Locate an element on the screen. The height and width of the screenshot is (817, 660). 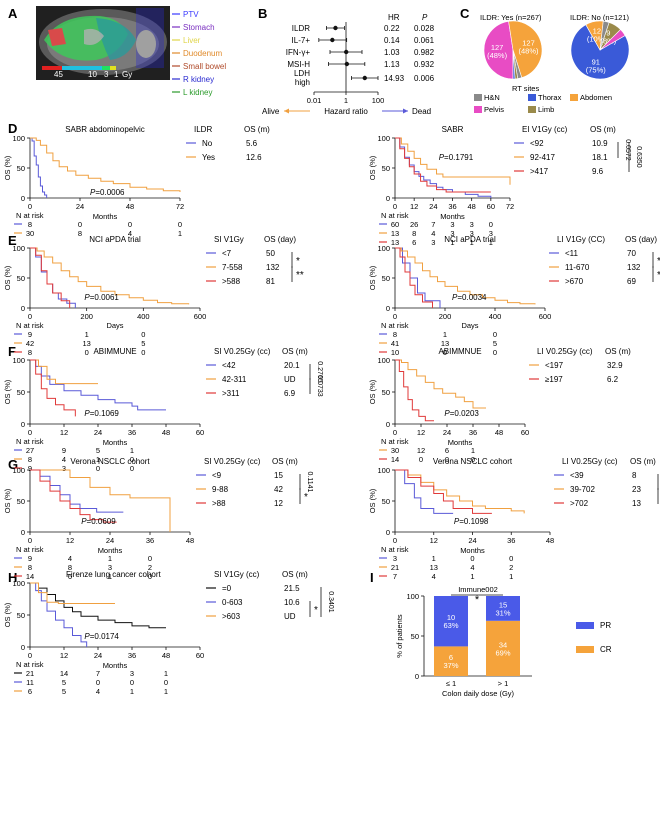
km-legend-label: >88 is located at coordinates (219, 503).